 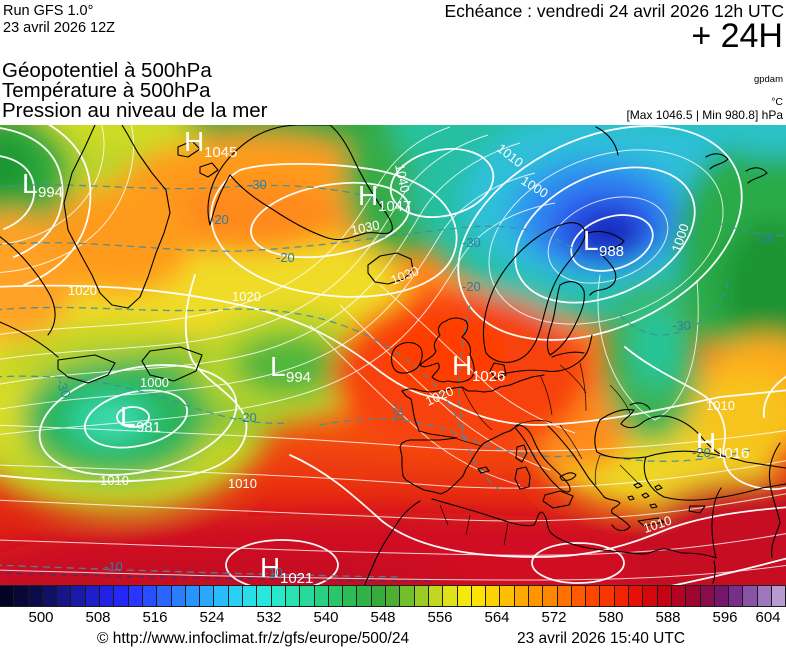 I want to click on svg-text: 981, so click(x=148, y=427).